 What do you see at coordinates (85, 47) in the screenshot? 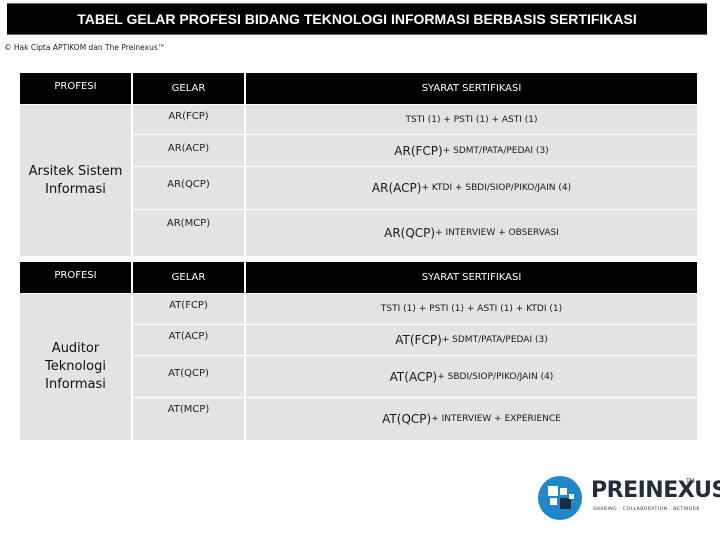
I see `copyright-notice: © Hak Cipta APTIKOM dan The Preinexus™` at bounding box center [85, 47].